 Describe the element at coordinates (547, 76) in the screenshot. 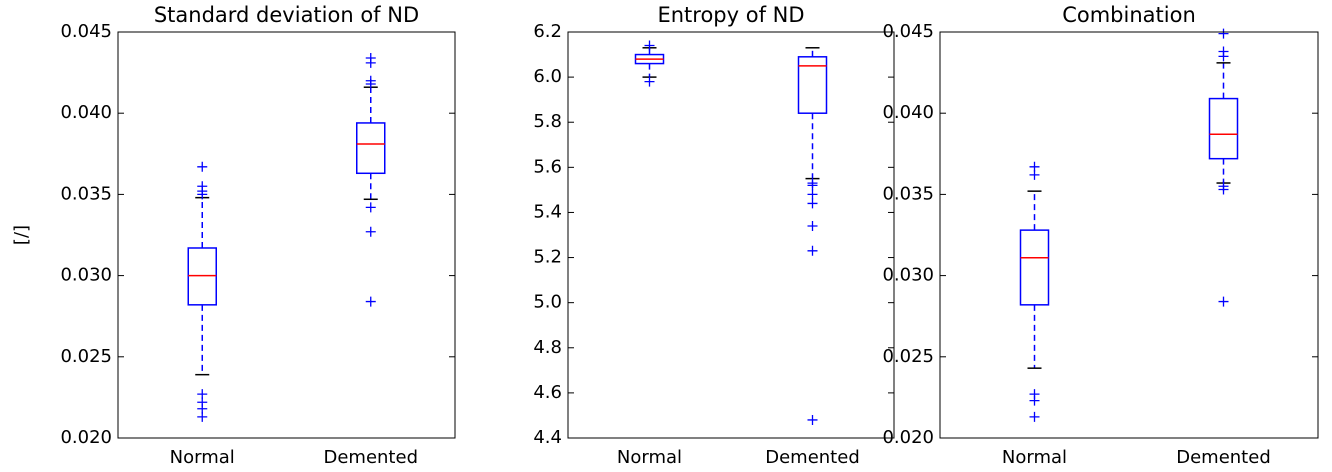

I see `y-tick-label: 6.0` at that location.